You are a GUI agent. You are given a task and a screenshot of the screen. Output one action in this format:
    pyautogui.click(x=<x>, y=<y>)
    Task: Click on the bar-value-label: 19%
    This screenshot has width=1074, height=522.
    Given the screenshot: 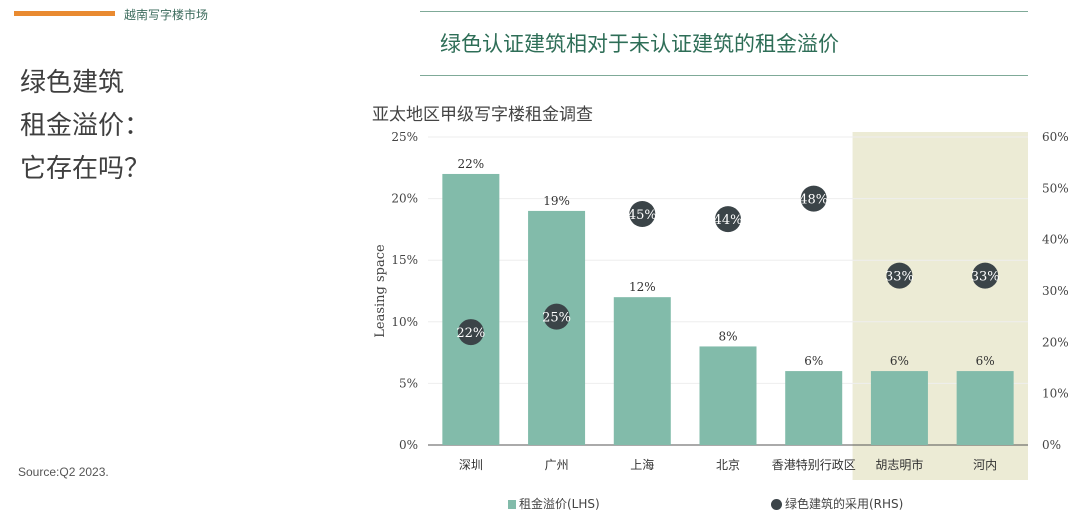 What is the action you would take?
    pyautogui.click(x=556, y=201)
    